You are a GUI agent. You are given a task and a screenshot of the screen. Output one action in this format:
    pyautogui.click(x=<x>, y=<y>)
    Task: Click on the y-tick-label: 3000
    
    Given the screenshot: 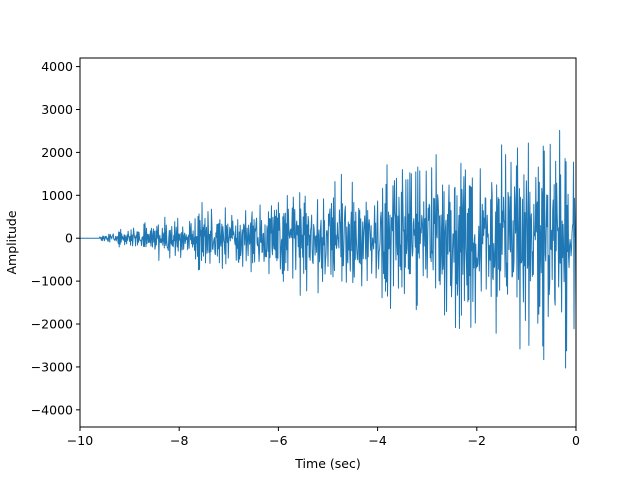 What is the action you would take?
    pyautogui.click(x=57, y=109)
    